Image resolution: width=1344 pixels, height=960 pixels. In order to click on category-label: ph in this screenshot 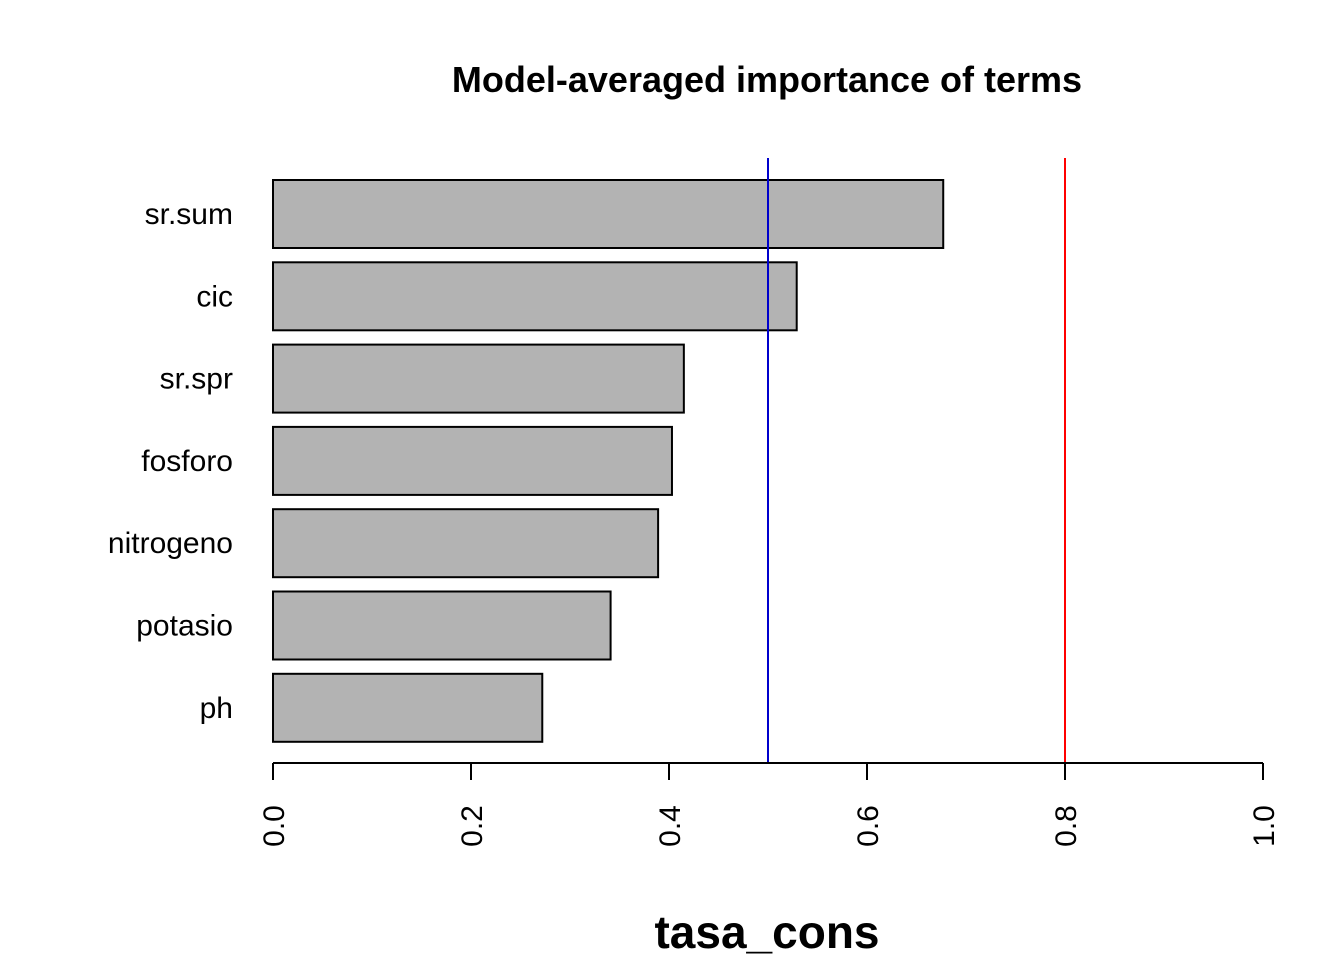, I will do `click(216, 708)`.